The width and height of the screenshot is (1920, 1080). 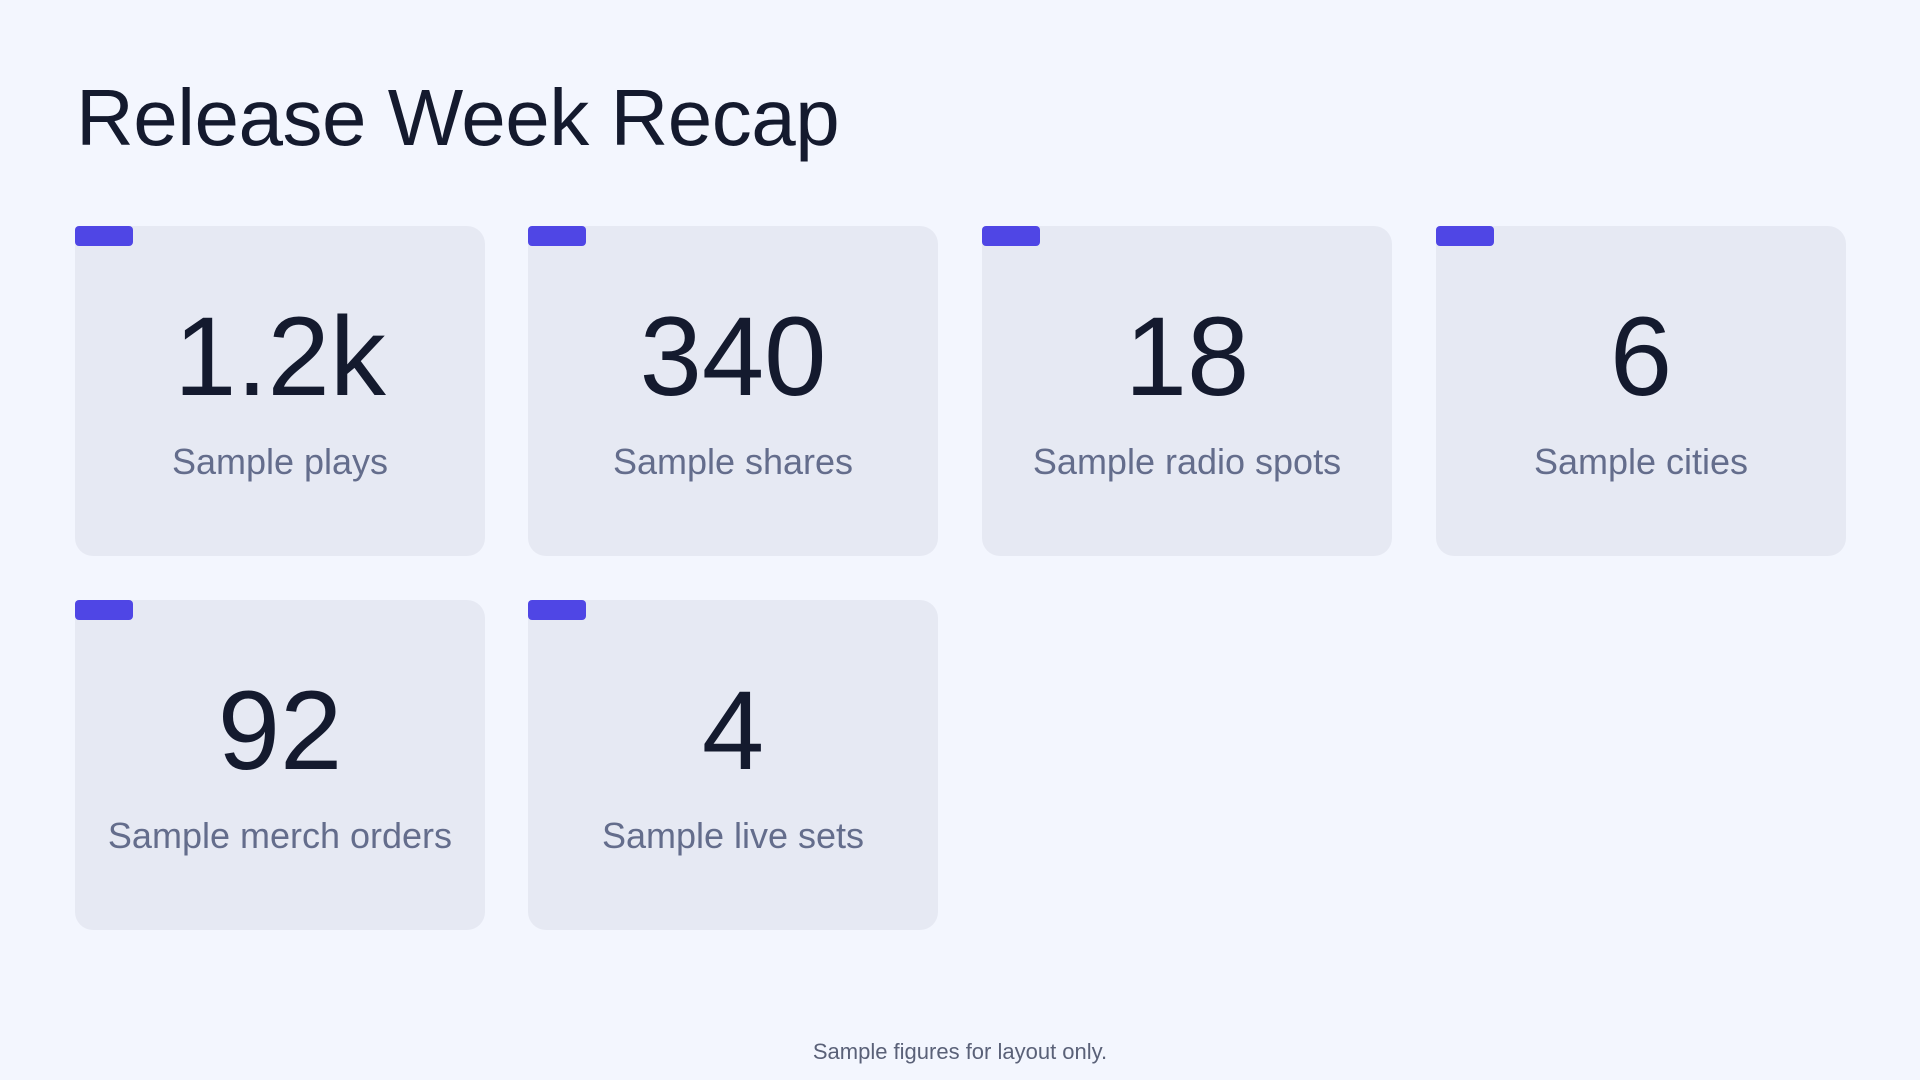 I want to click on stat-card-plays: 1.2k Sample plays, so click(x=280, y=391).